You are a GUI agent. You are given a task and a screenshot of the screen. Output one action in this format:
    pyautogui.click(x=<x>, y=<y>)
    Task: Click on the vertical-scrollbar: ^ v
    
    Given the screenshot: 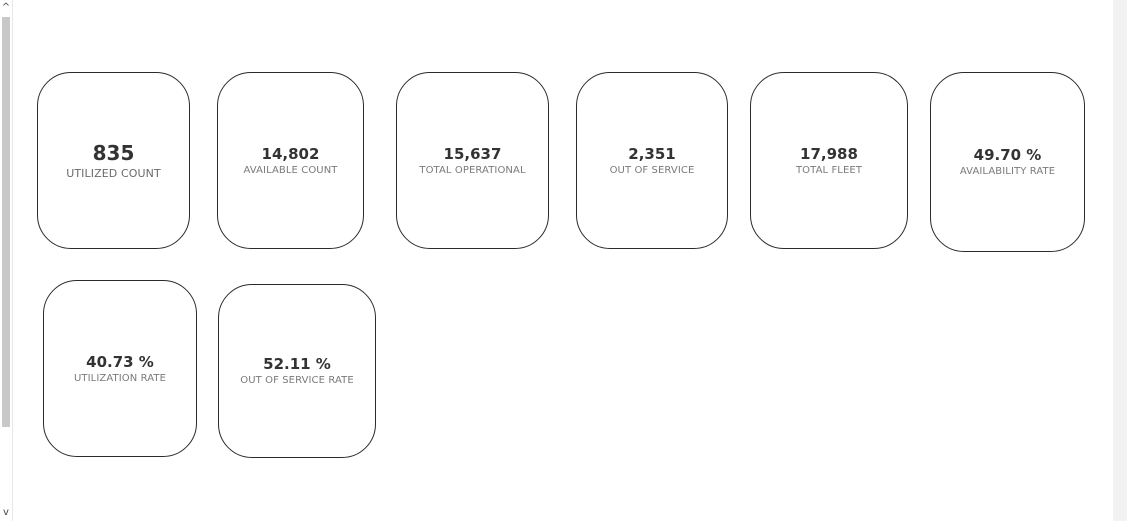 What is the action you would take?
    pyautogui.click(x=6, y=260)
    